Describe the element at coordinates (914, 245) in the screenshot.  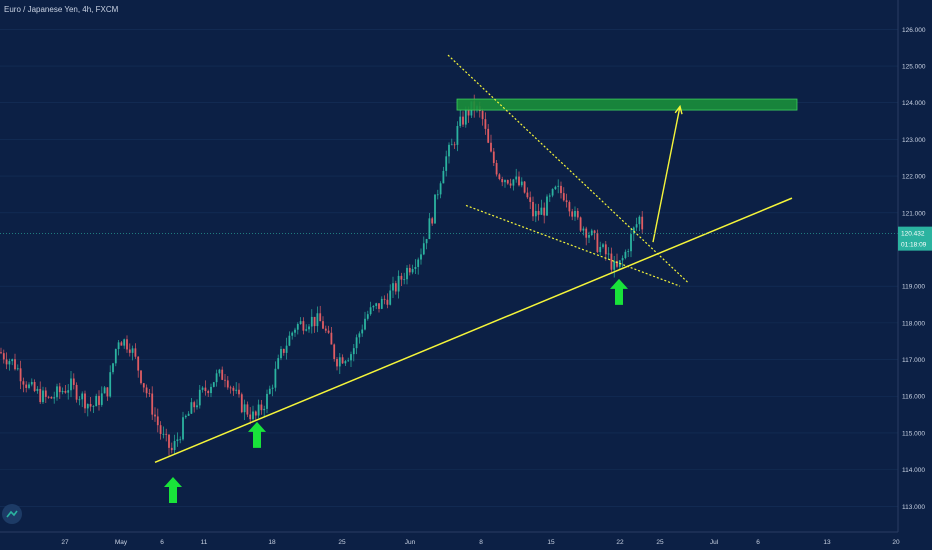
I see `countdown-label: 01:18:09` at that location.